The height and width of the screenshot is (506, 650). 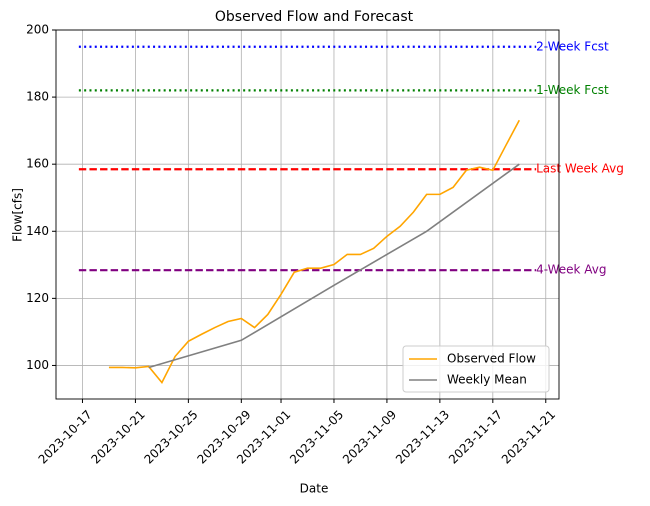 What do you see at coordinates (491, 359) in the screenshot?
I see `legend-label: Observed Flow` at bounding box center [491, 359].